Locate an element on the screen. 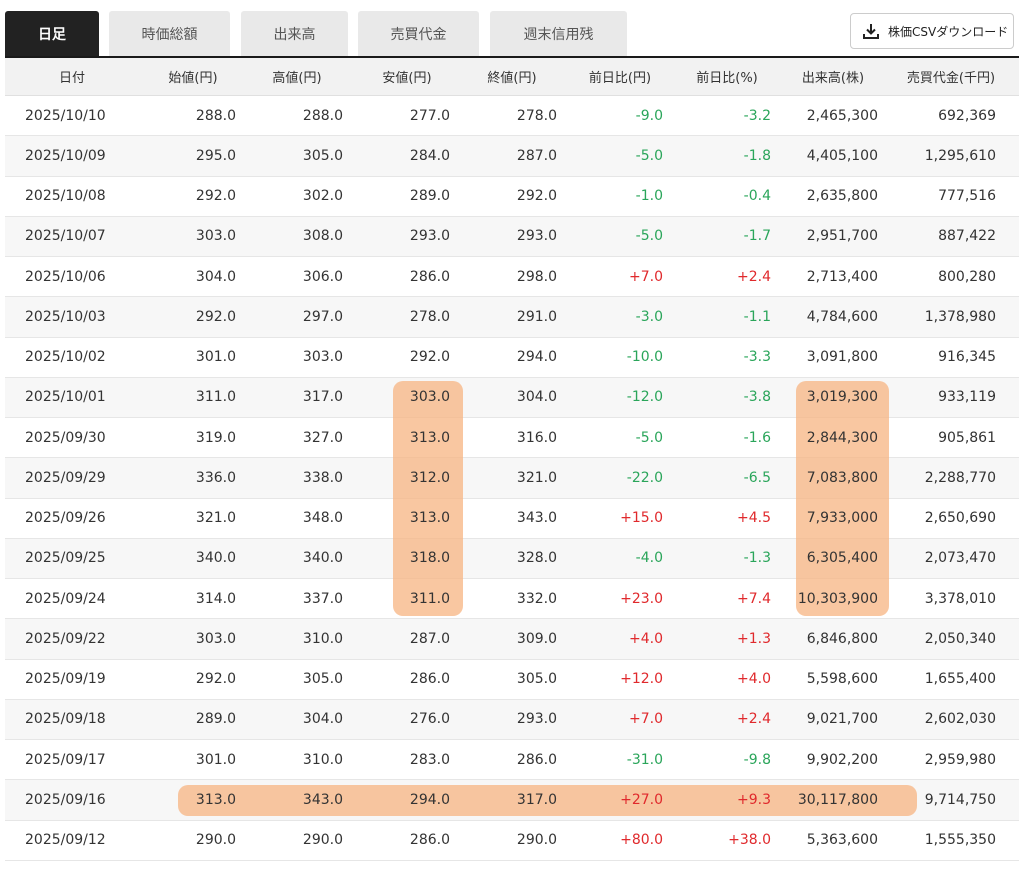  cell-volume: 7,933,000 is located at coordinates (842, 518).